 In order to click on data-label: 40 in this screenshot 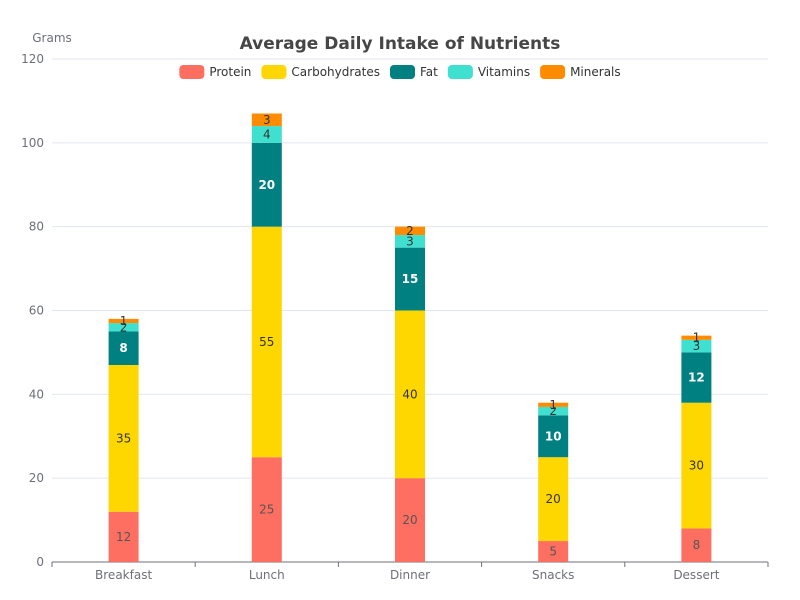, I will do `click(409, 394)`.